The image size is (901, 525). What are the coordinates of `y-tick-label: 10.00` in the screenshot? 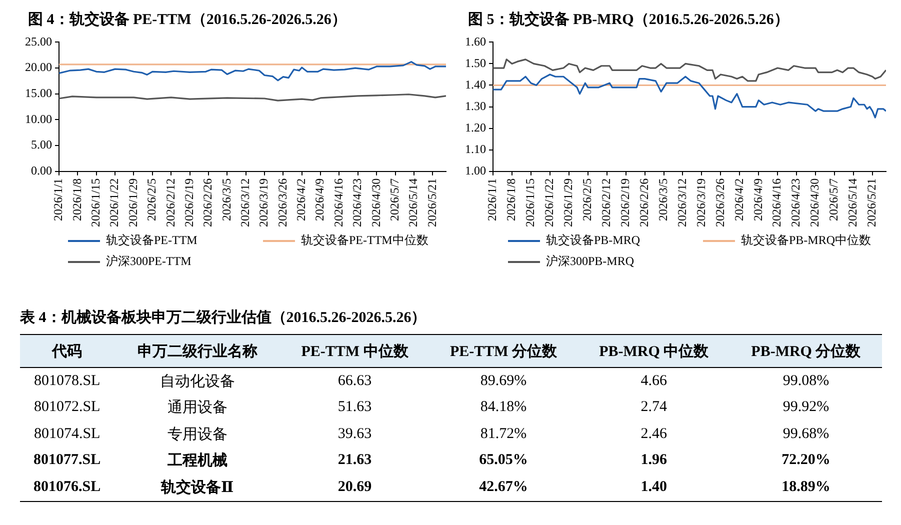 It's located at (38, 119).